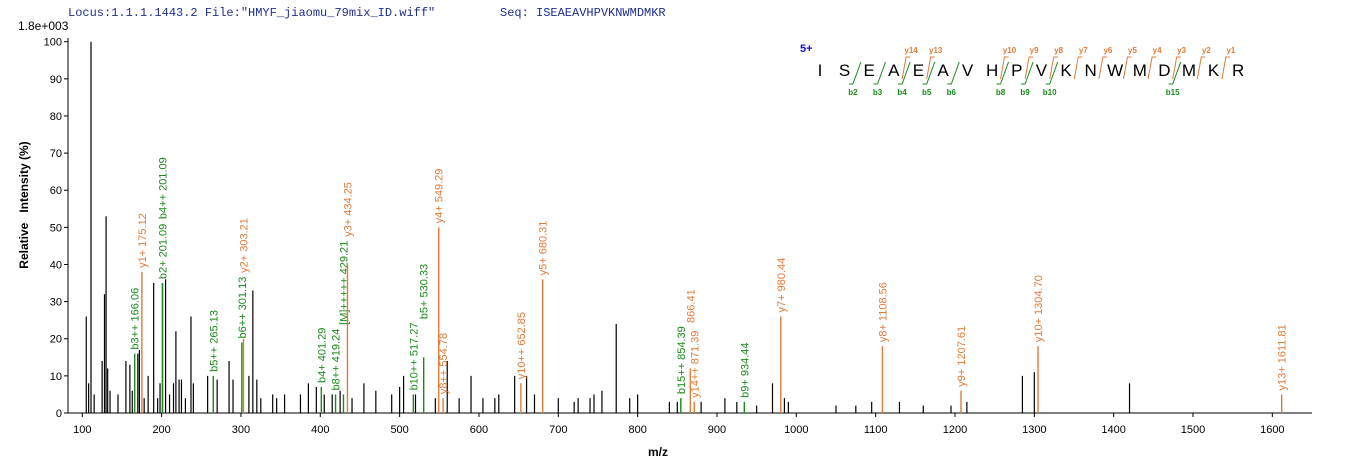 Image resolution: width=1362 pixels, height=473 pixels. Describe the element at coordinates (695, 364) in the screenshot. I see `peak-label: y14++ 871.39` at that location.